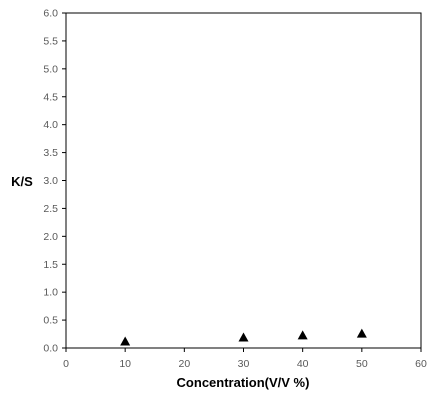 The image size is (438, 401). I want to click on x-tick-label: 10, so click(125, 364).